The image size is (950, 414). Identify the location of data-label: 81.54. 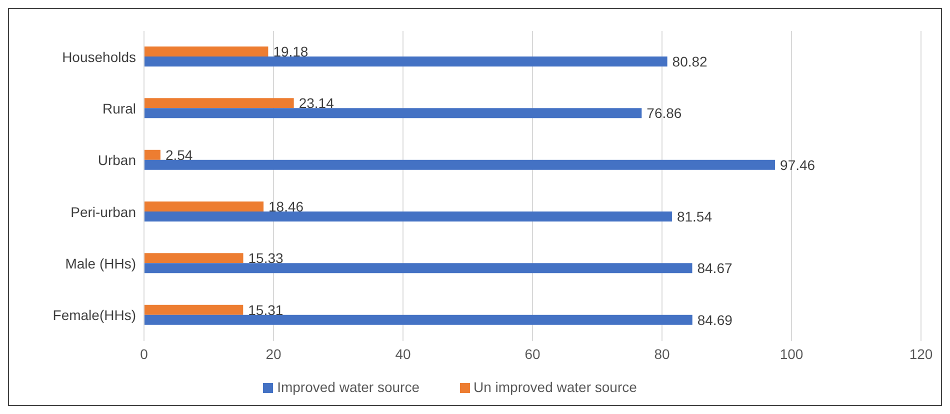
(694, 216).